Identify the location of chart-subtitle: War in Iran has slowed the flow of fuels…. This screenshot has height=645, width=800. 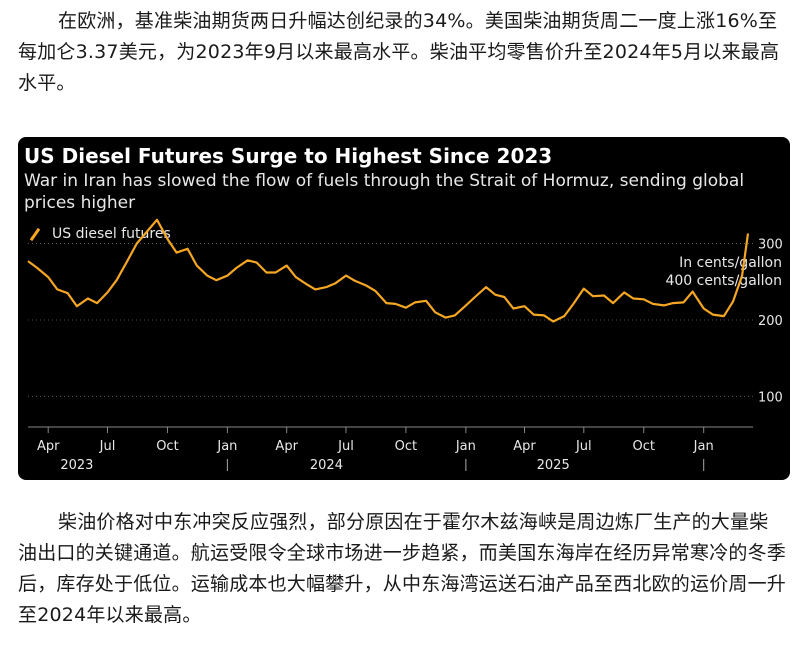
(384, 192).